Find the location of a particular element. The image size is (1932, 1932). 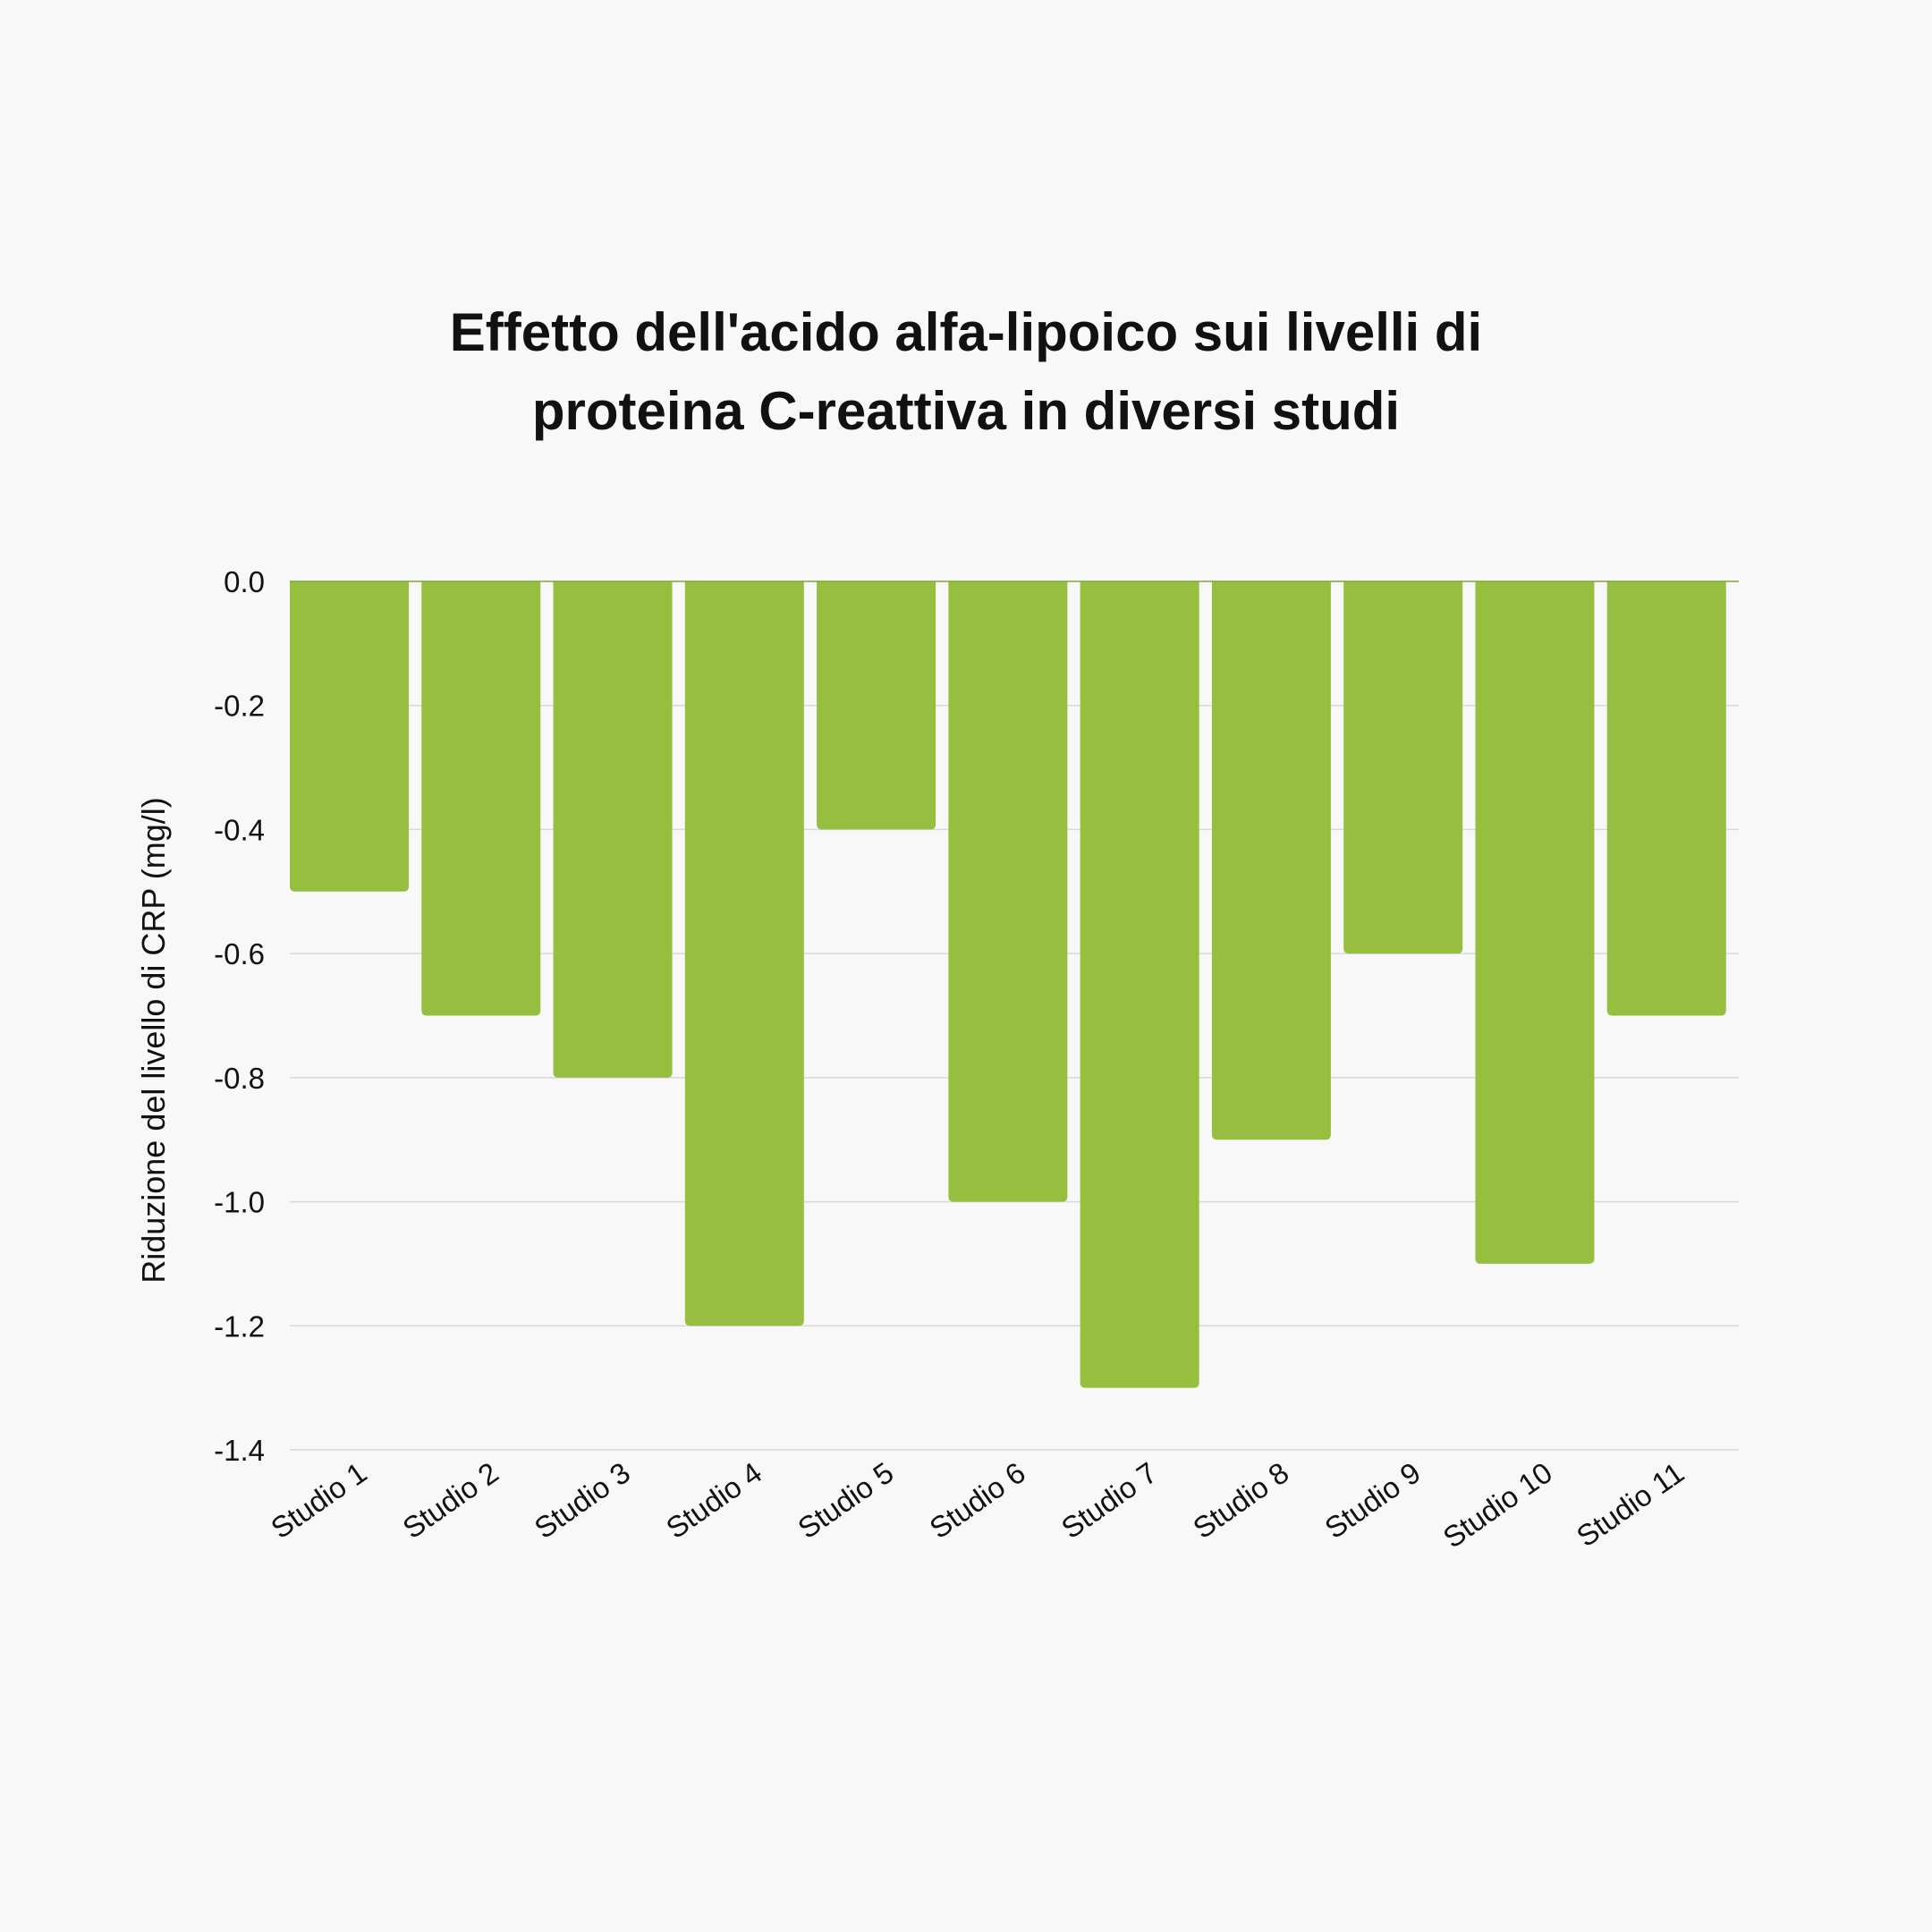

y-tick-label: -0.2 is located at coordinates (239, 706).